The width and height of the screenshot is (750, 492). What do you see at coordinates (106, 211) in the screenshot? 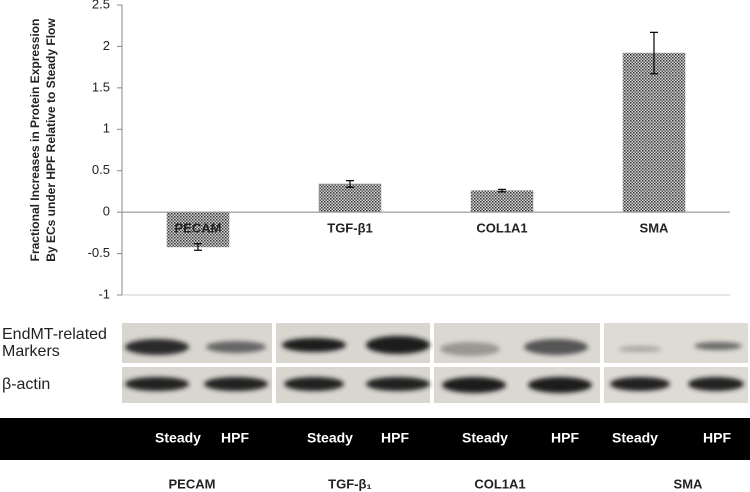
I see `y-tick-label: 0` at bounding box center [106, 211].